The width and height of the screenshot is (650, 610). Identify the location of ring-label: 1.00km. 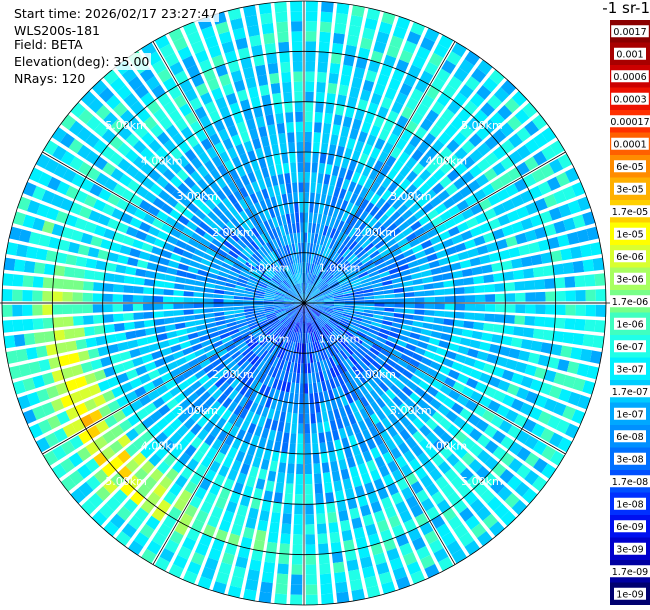
(269, 267).